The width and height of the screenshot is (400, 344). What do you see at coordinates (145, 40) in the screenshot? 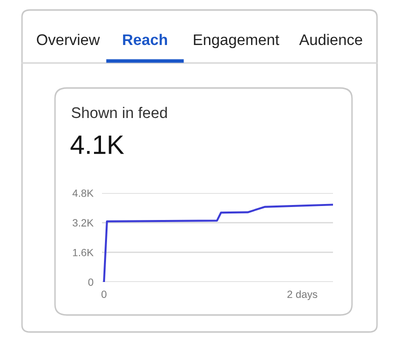
I see `text: Reach` at bounding box center [145, 40].